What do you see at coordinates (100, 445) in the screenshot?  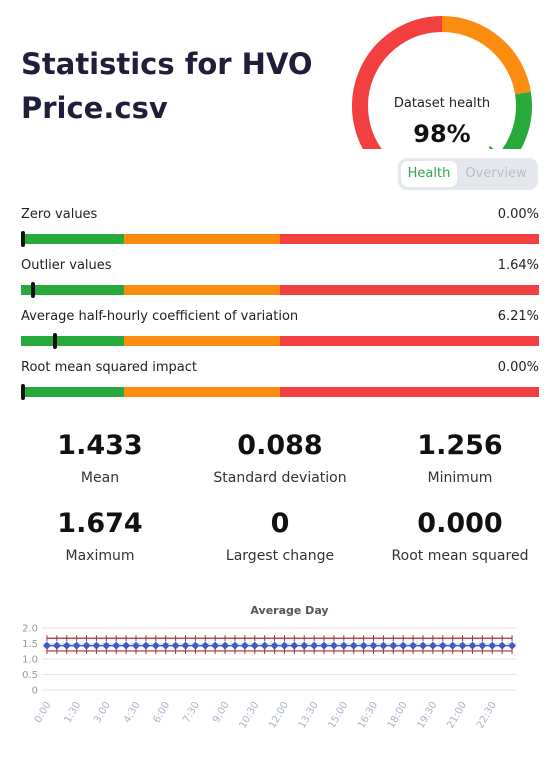 I see `stat-value: 1.433` at bounding box center [100, 445].